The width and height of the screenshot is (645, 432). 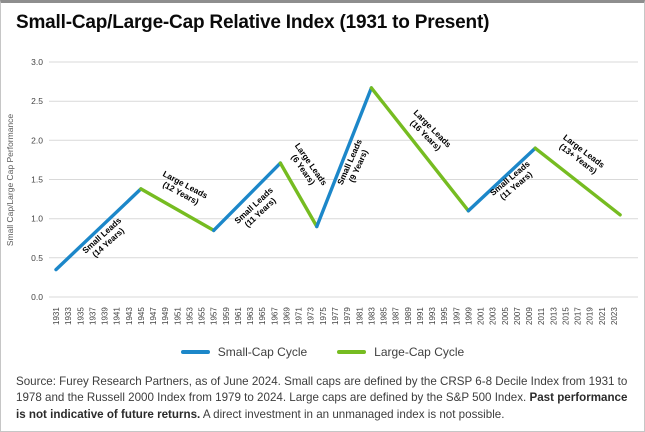 What do you see at coordinates (189, 316) in the screenshot?
I see `x-tick-label: 1953` at bounding box center [189, 316].